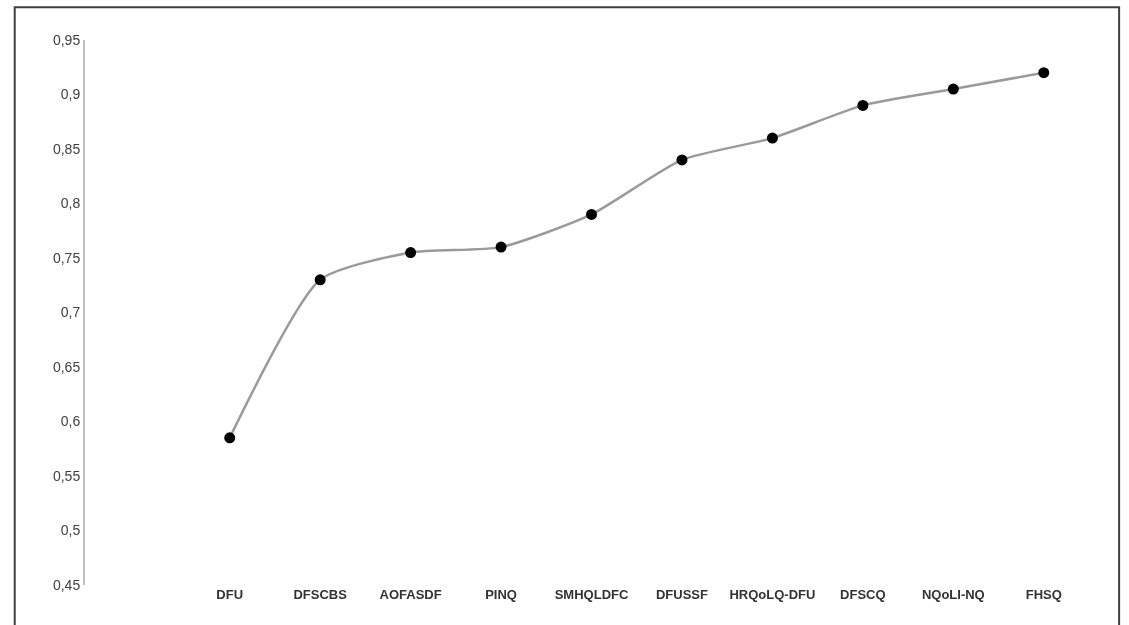 The height and width of the screenshot is (625, 1129). Describe the element at coordinates (410, 594) in the screenshot. I see `x-tick-label: AOFASDF` at that location.